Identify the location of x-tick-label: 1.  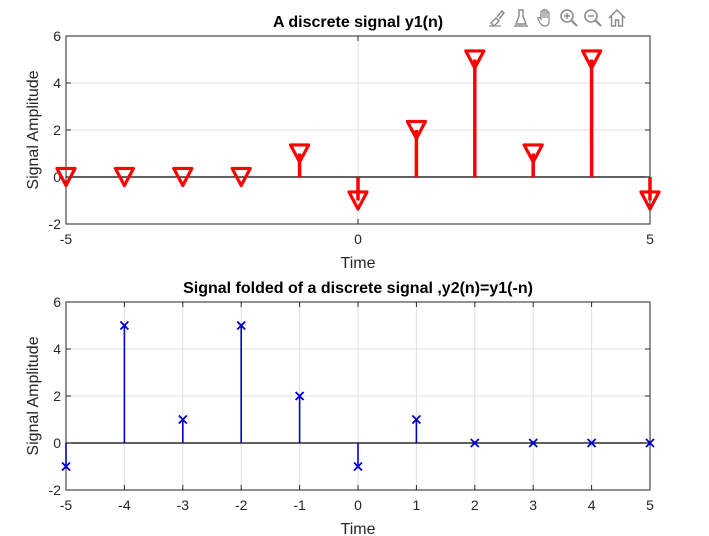
(417, 505).